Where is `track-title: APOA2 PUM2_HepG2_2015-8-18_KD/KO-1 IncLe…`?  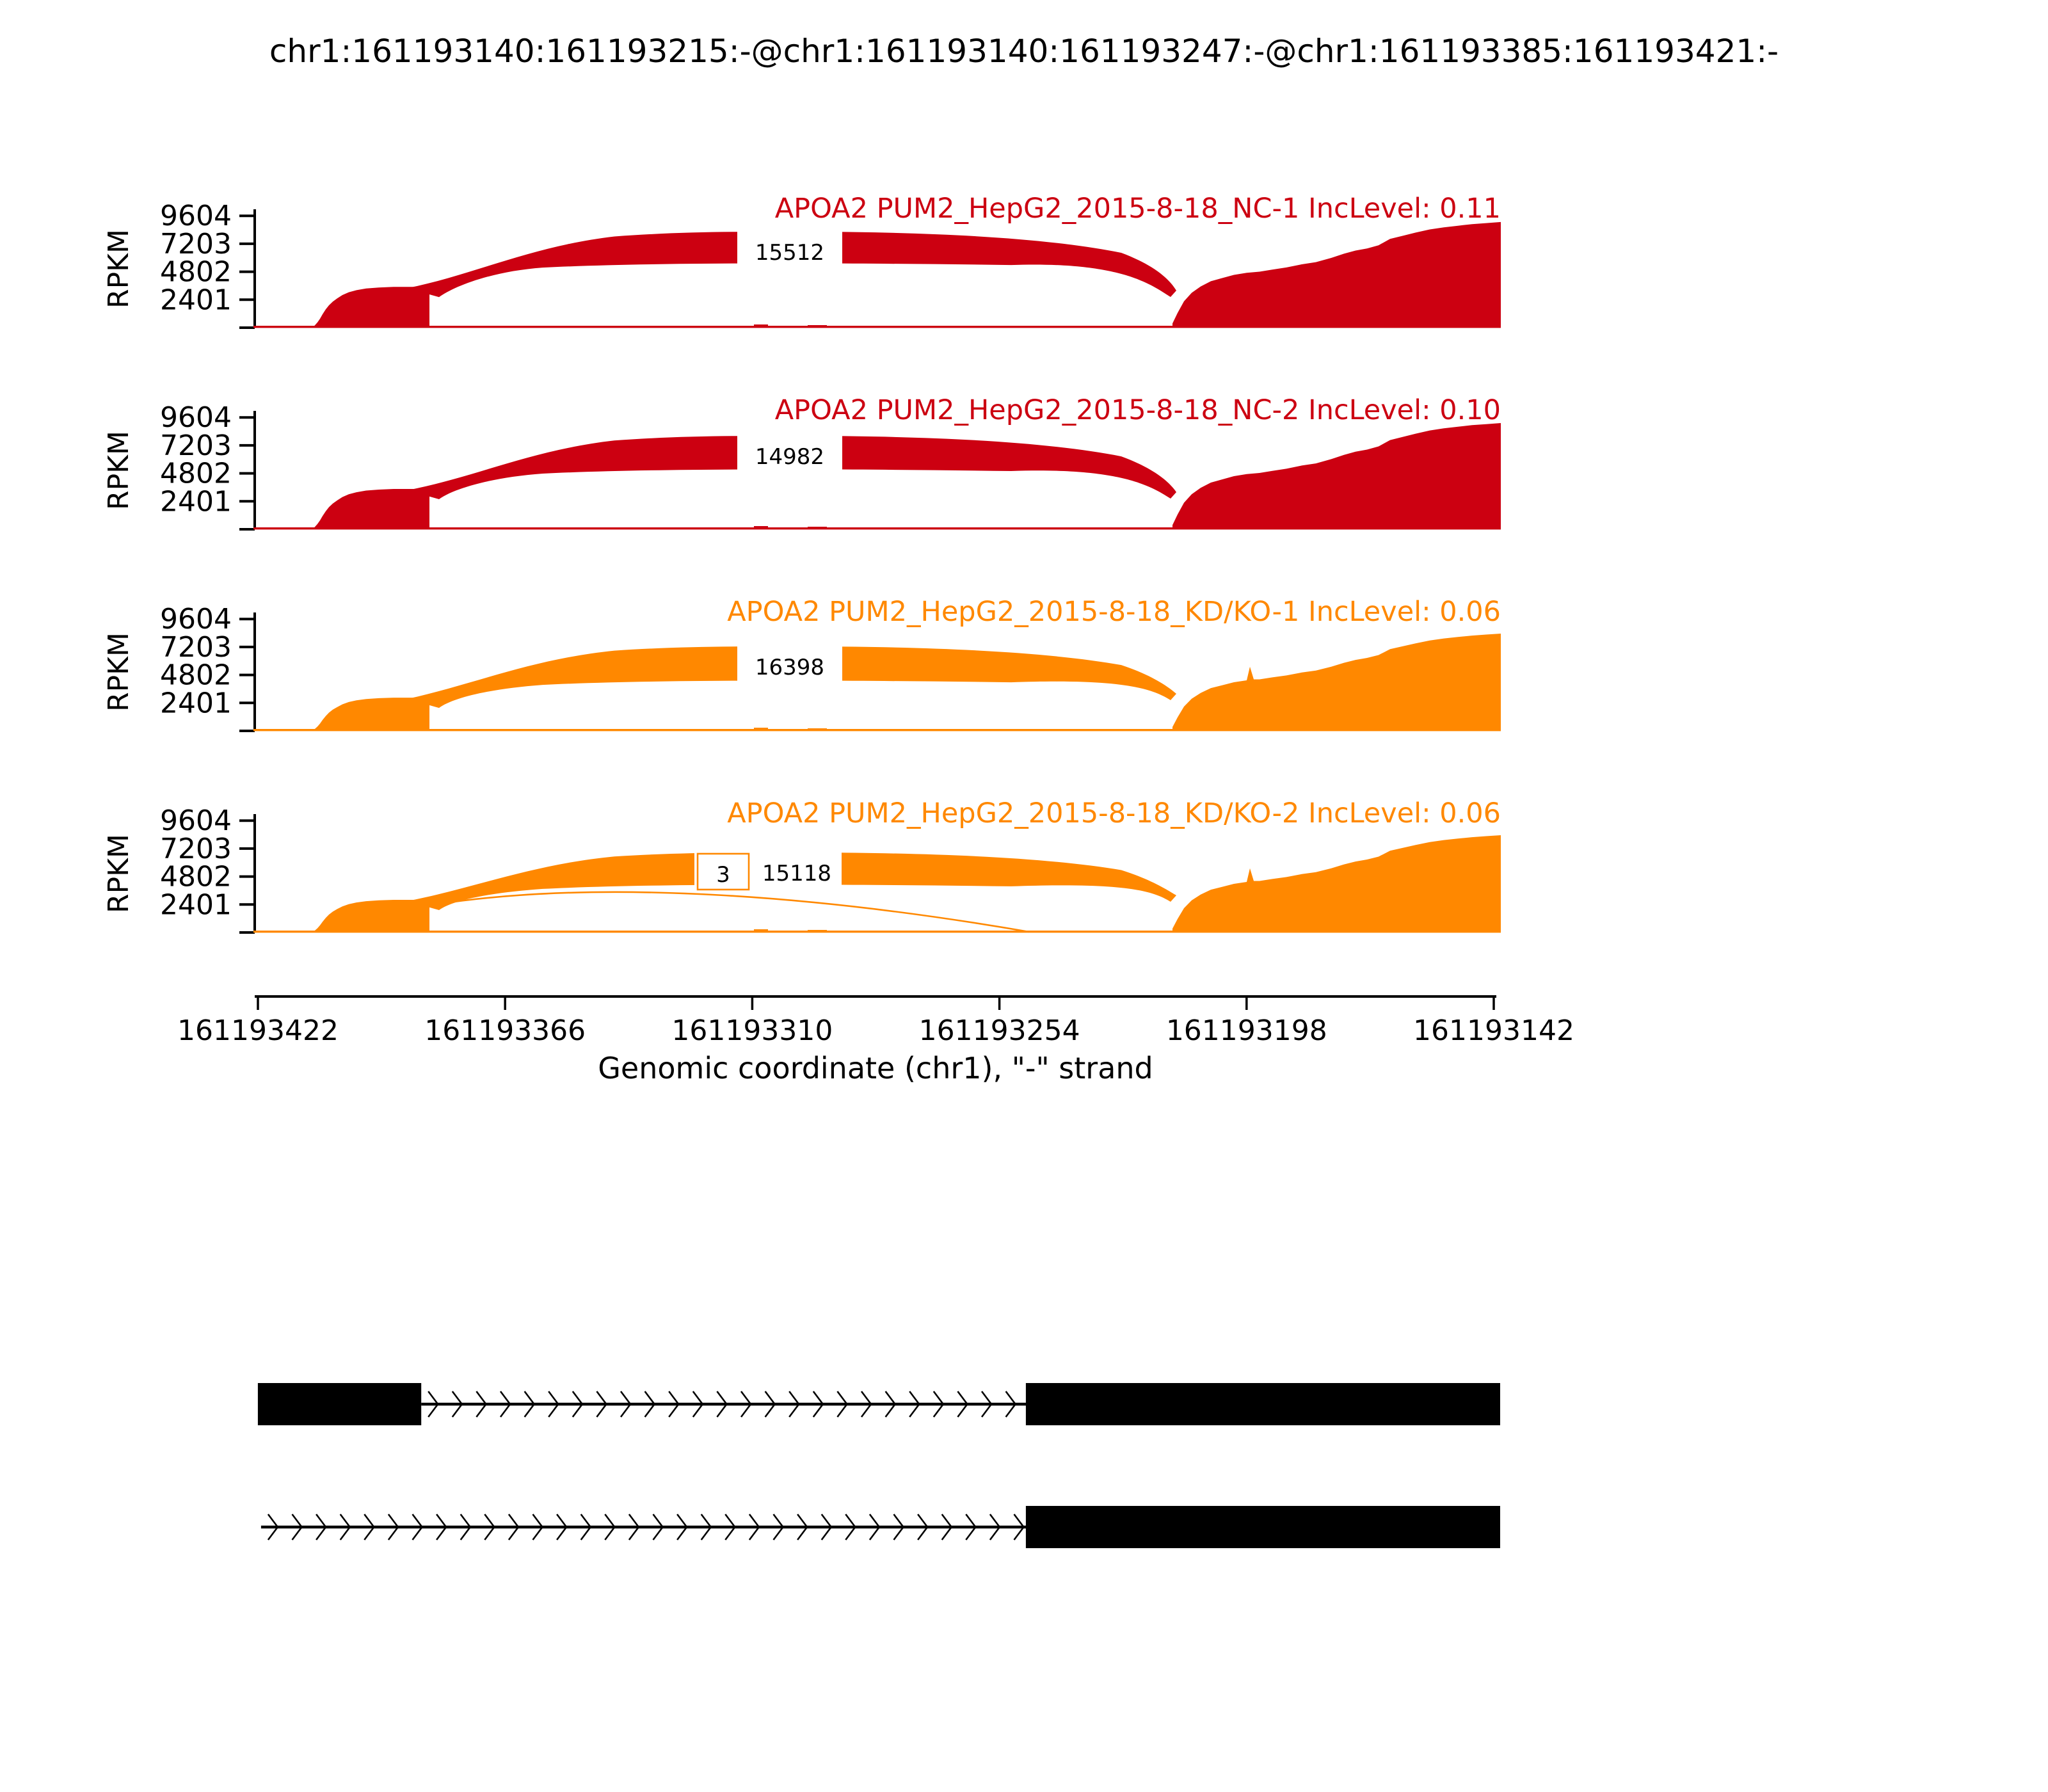 track-title: APOA2 PUM2_HepG2_2015-8-18_KD/KO-1 IncLe… is located at coordinates (1114, 612).